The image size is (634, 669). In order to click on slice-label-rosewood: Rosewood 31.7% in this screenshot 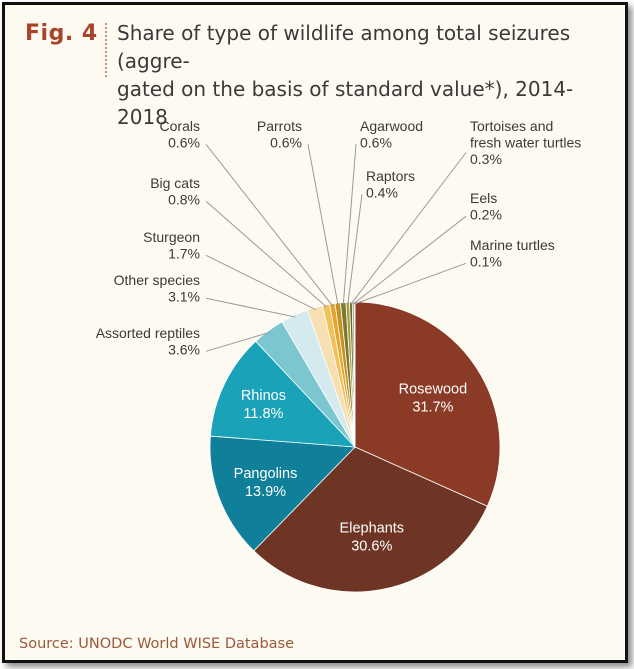, I will do `click(433, 399)`.